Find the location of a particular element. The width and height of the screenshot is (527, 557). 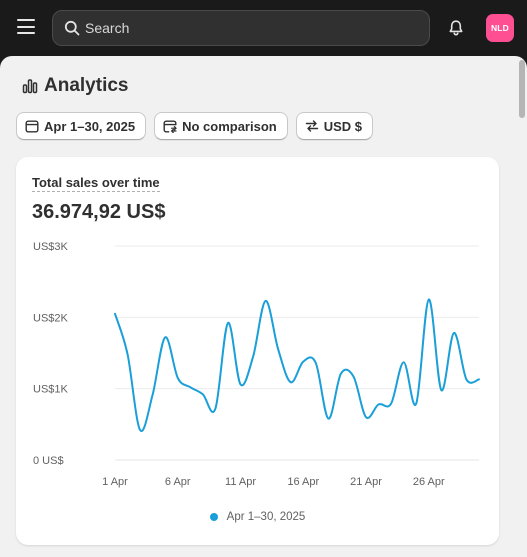

x-tick-label: 6 Apr is located at coordinates (178, 482).